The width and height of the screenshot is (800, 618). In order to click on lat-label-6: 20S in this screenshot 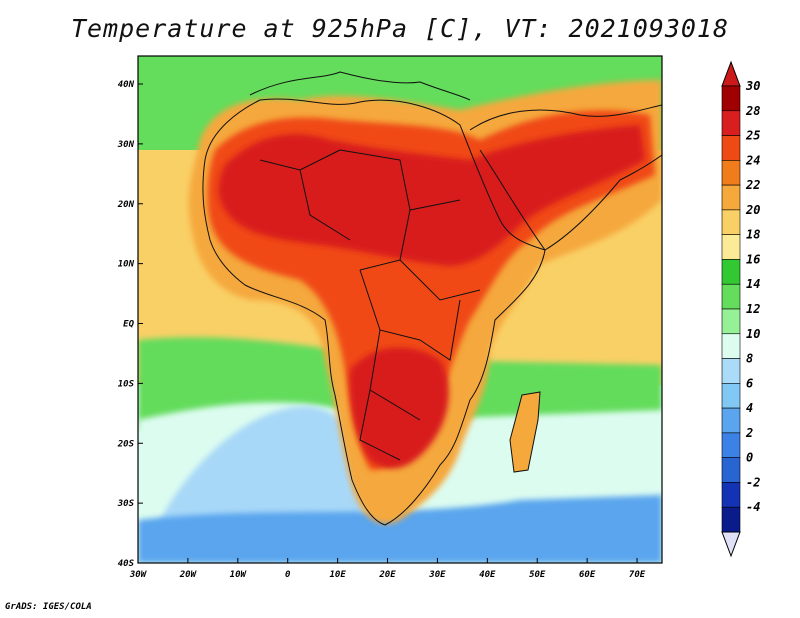, I will do `click(126, 444)`.